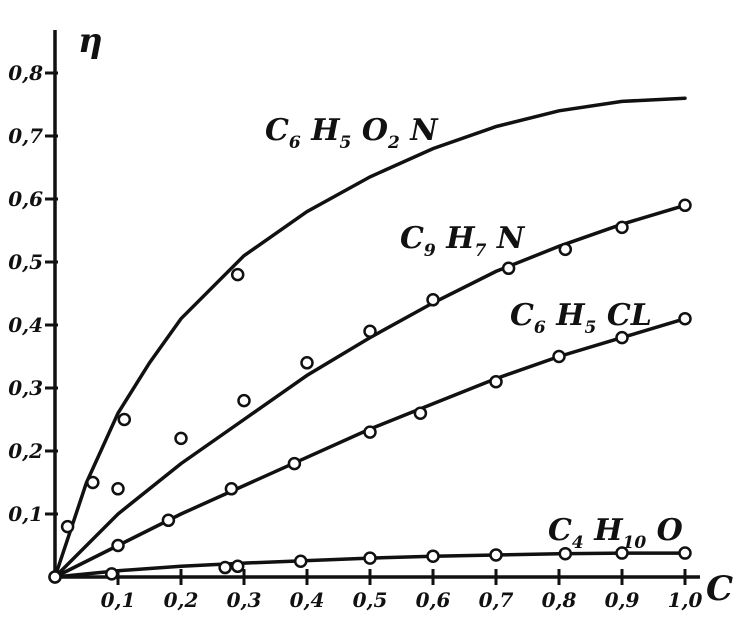  Describe the element at coordinates (25, 388) in the screenshot. I see `y-tick-label: 0,3` at that location.